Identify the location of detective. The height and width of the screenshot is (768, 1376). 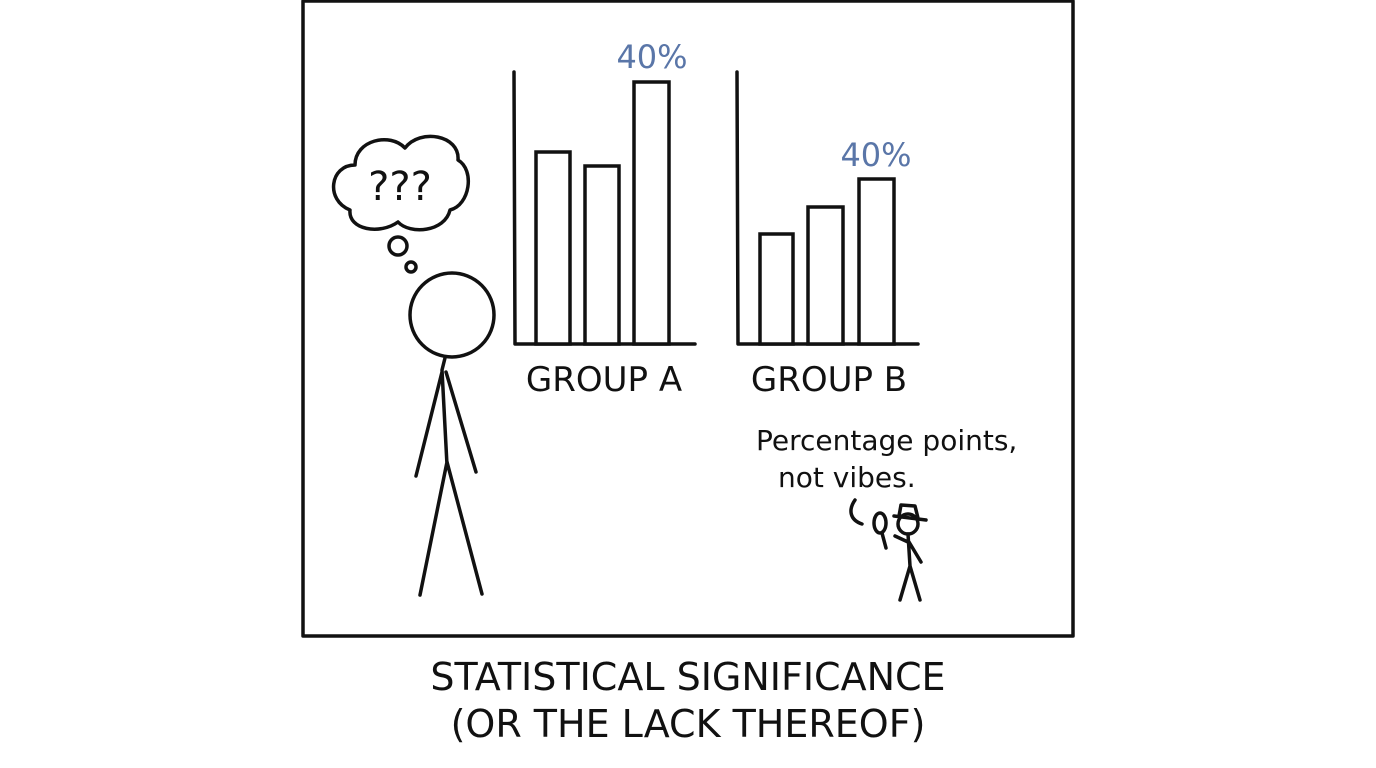
(900, 552).